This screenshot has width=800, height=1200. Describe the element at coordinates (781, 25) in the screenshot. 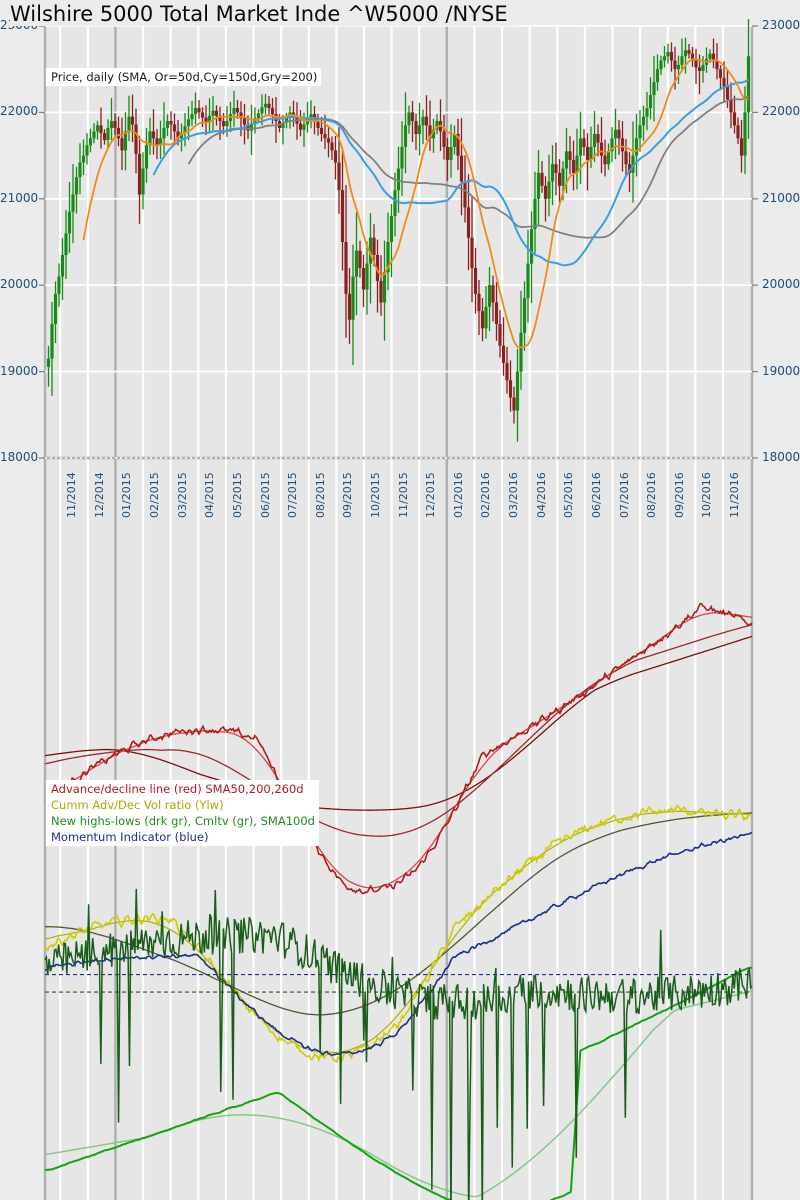

I see `y-axis-label-right: 23000` at that location.